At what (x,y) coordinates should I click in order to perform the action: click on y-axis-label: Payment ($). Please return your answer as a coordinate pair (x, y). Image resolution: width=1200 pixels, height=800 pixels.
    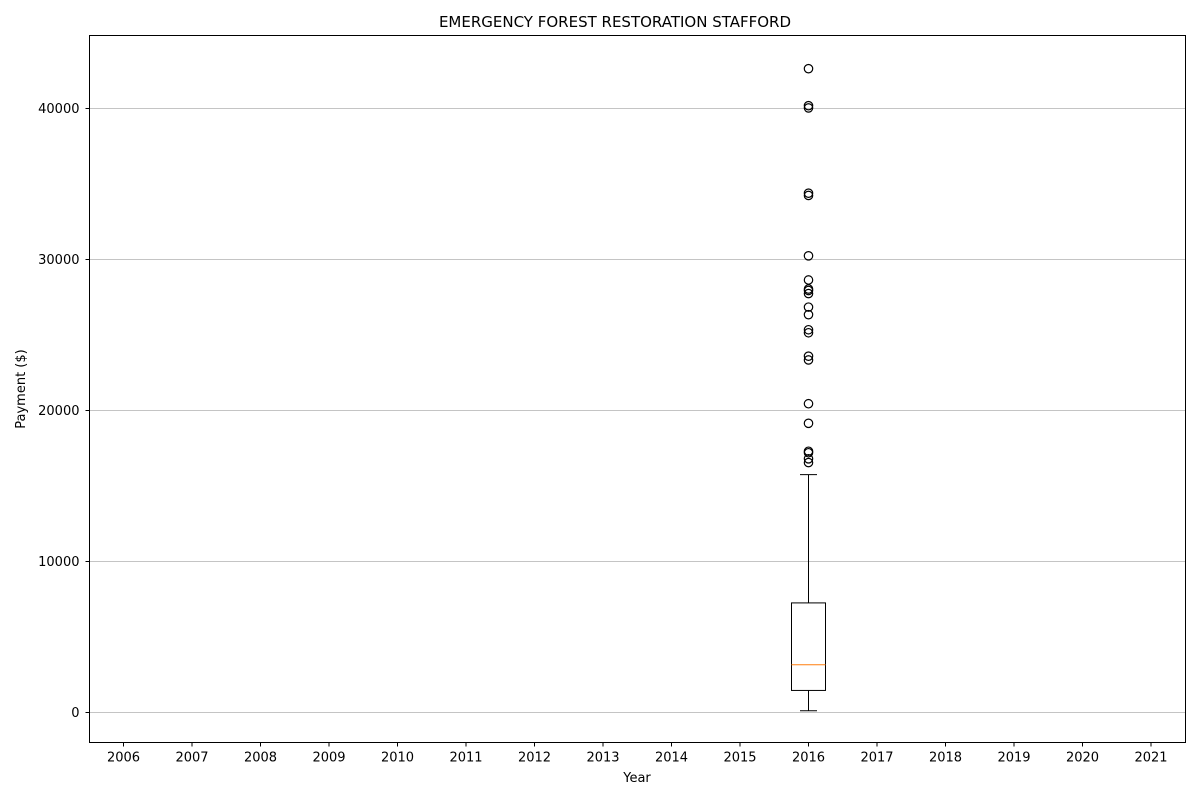
    Looking at the image, I should click on (21, 388).